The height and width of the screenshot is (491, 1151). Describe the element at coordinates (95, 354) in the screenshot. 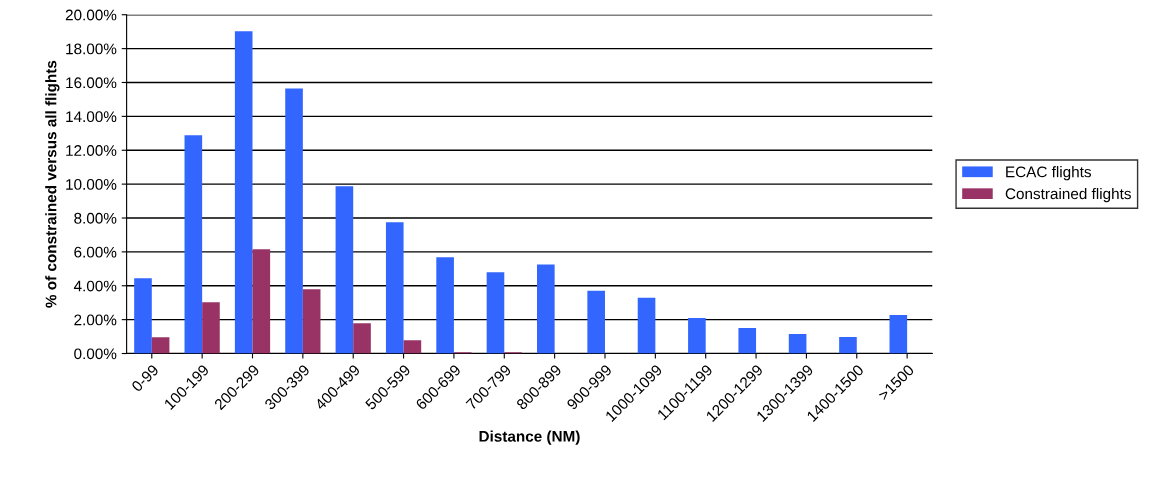

I see `y-tick-label: 0.00%` at that location.